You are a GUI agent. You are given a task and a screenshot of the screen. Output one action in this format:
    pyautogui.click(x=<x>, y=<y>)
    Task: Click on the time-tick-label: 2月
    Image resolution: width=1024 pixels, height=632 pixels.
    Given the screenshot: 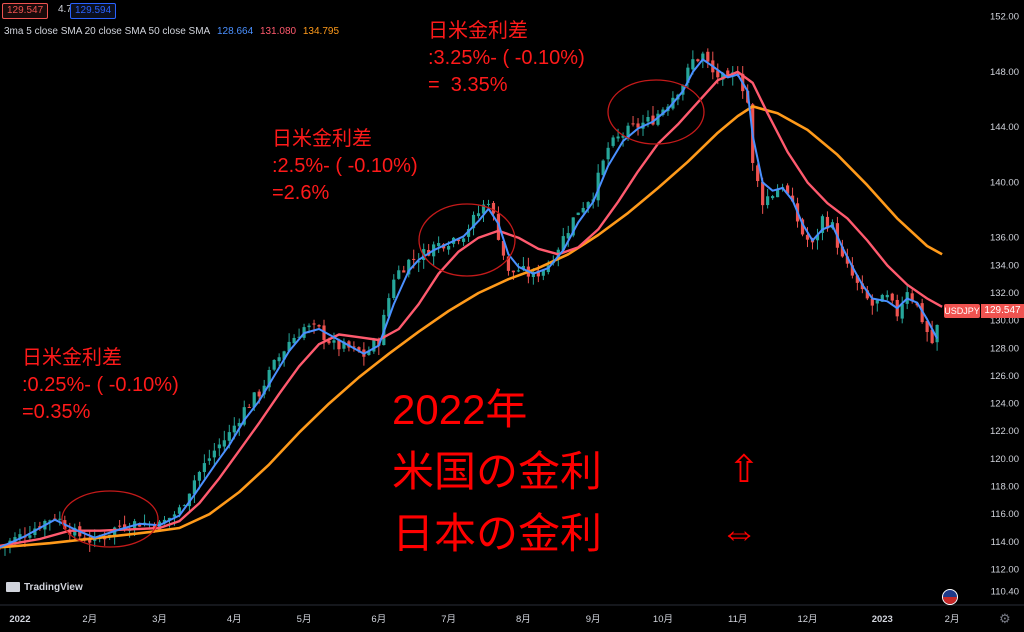 What is the action you would take?
    pyautogui.click(x=952, y=619)
    